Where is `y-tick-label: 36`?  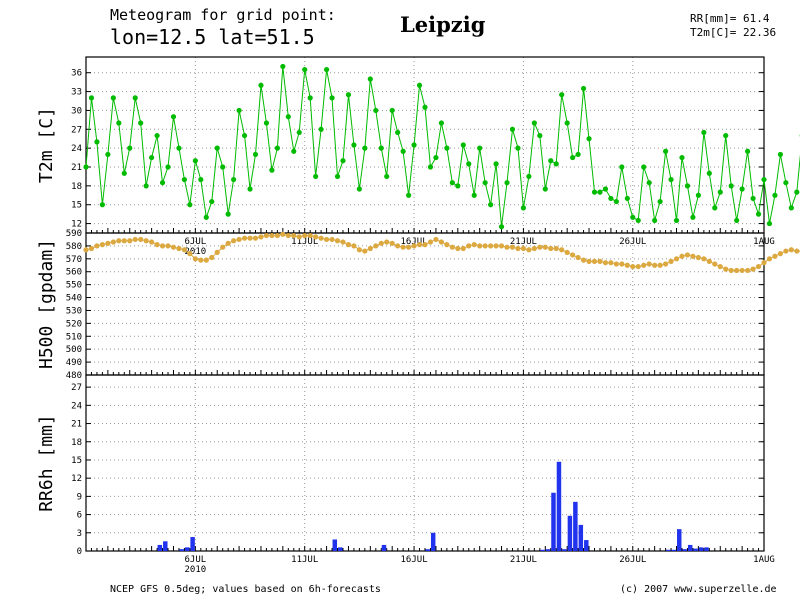
y-tick-label: 36 is located at coordinates (76, 74).